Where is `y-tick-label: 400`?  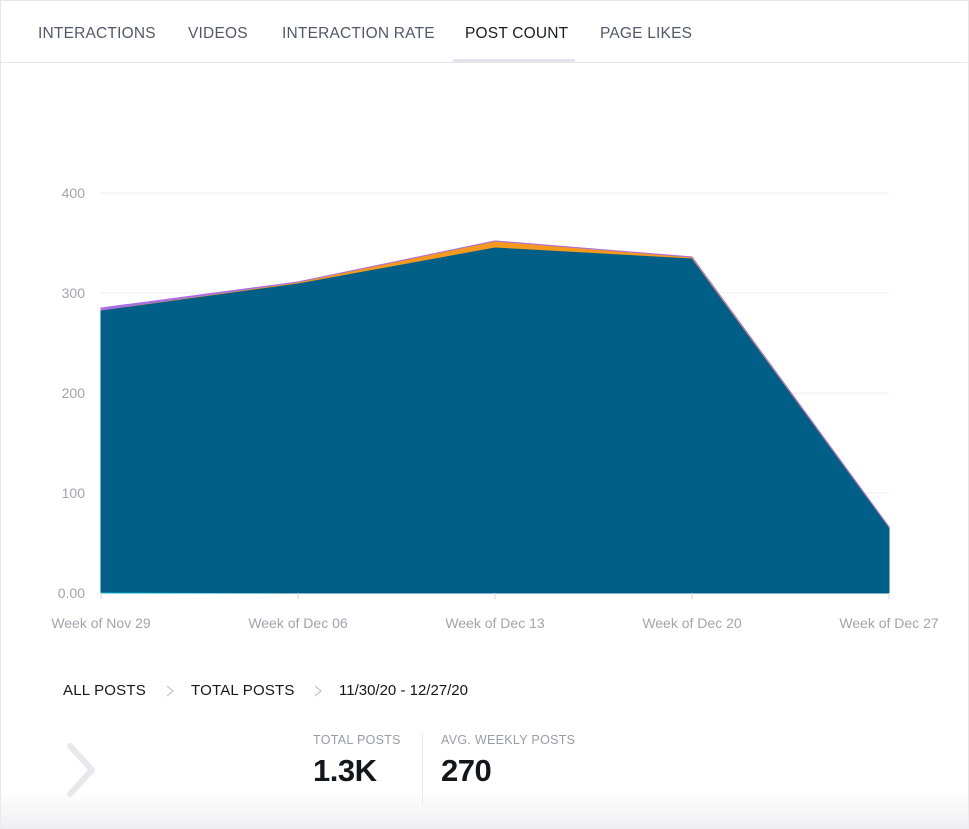
y-tick-label: 400 is located at coordinates (74, 193).